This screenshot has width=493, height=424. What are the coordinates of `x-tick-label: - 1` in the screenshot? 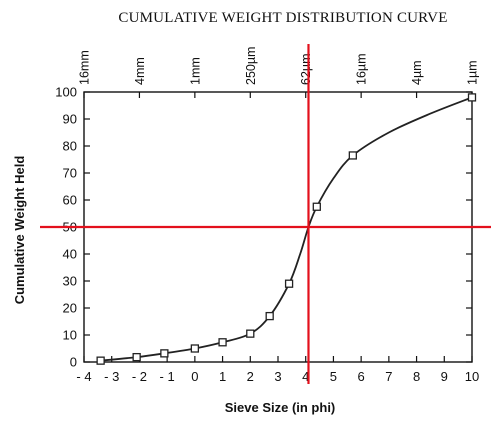 It's located at (167, 376).